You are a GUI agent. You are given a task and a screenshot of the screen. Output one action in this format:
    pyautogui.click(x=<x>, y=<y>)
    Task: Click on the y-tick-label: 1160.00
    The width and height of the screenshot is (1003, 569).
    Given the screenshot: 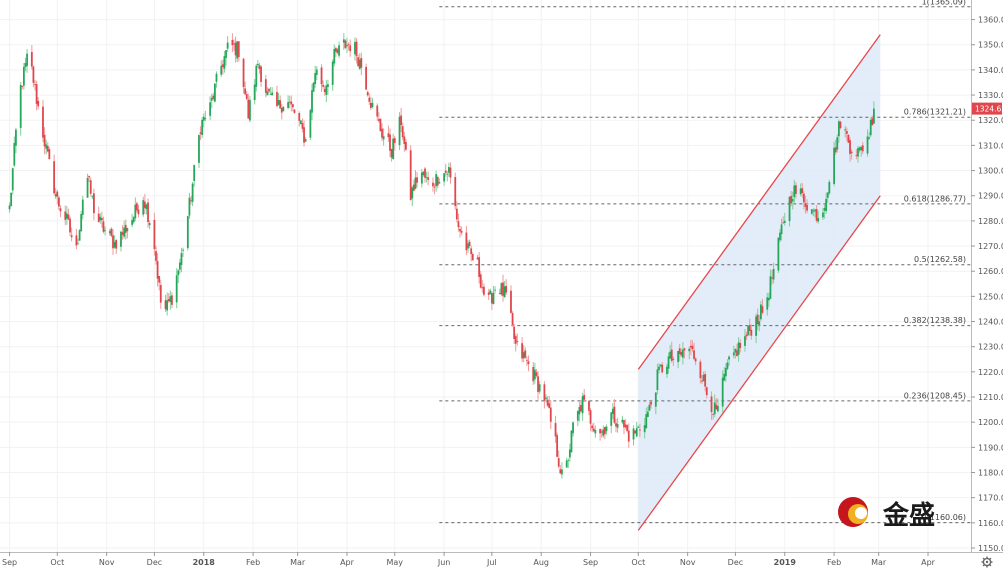 What is the action you would take?
    pyautogui.click(x=990, y=523)
    